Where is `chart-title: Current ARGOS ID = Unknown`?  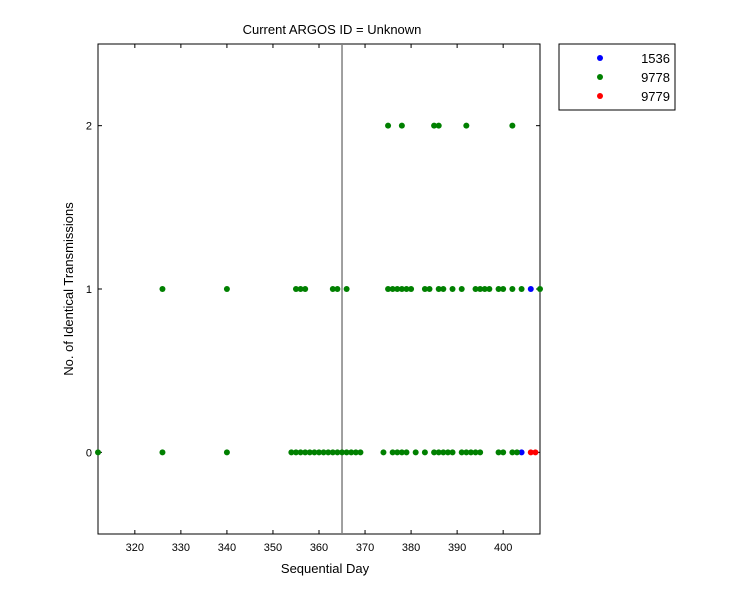 chart-title: Current ARGOS ID = Unknown is located at coordinates (332, 29).